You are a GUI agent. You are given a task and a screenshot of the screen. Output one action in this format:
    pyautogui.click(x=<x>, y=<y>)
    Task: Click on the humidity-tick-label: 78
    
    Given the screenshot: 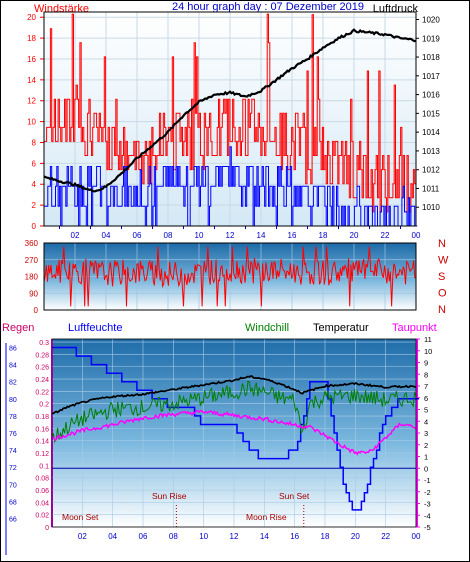 What is the action you would take?
    pyautogui.click(x=13, y=417)
    